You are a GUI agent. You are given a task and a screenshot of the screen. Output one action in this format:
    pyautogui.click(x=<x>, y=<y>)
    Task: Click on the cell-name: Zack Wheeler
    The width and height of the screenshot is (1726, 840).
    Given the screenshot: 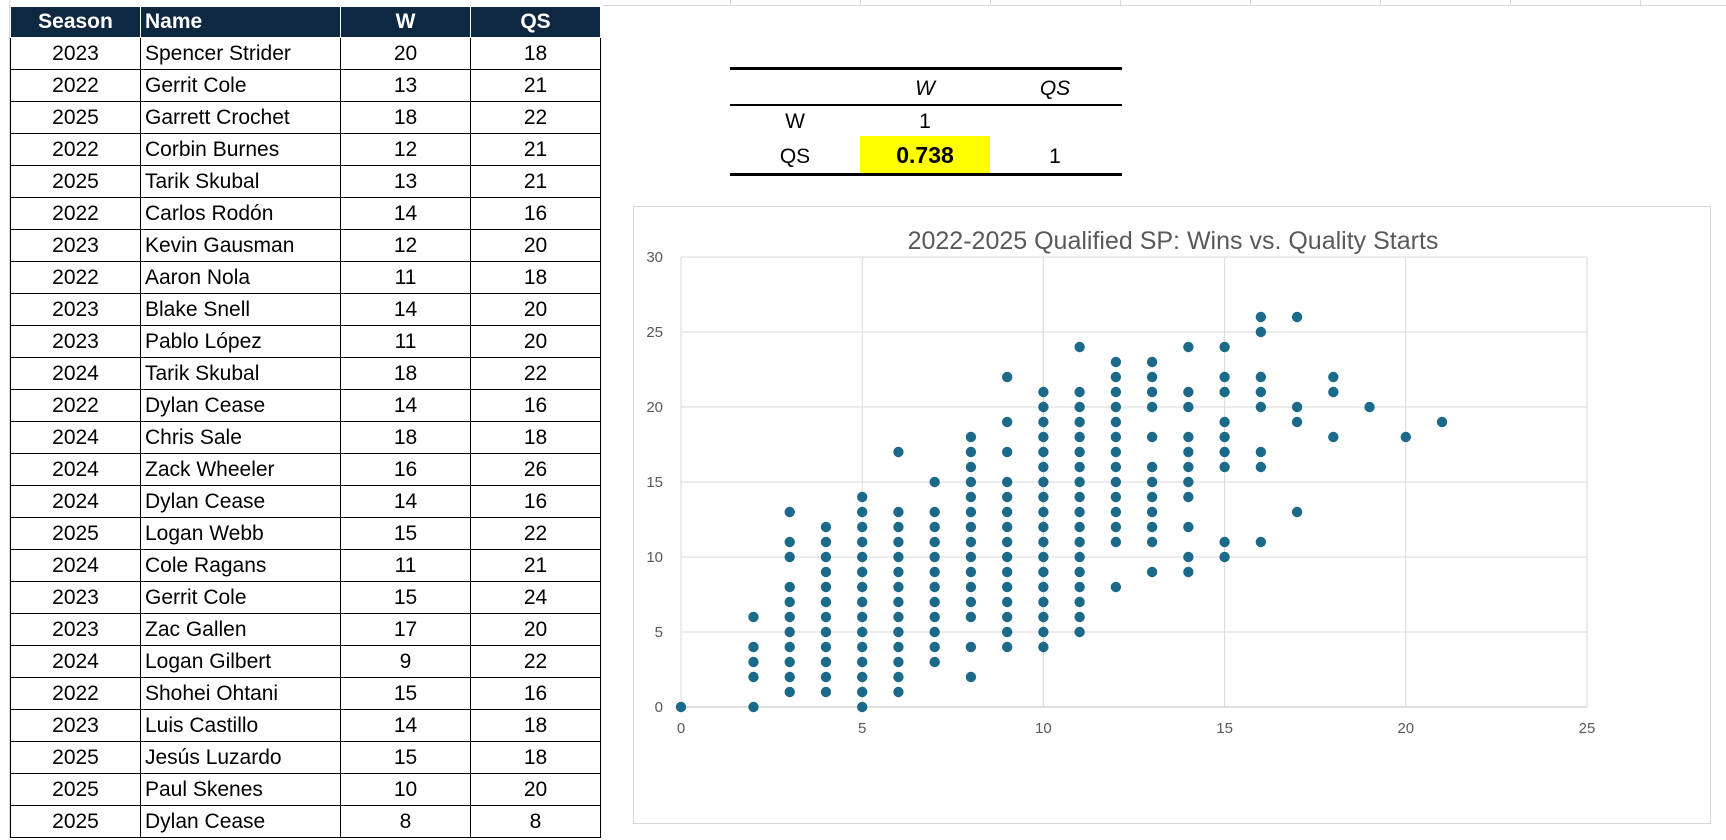 What is the action you would take?
    pyautogui.click(x=240, y=469)
    